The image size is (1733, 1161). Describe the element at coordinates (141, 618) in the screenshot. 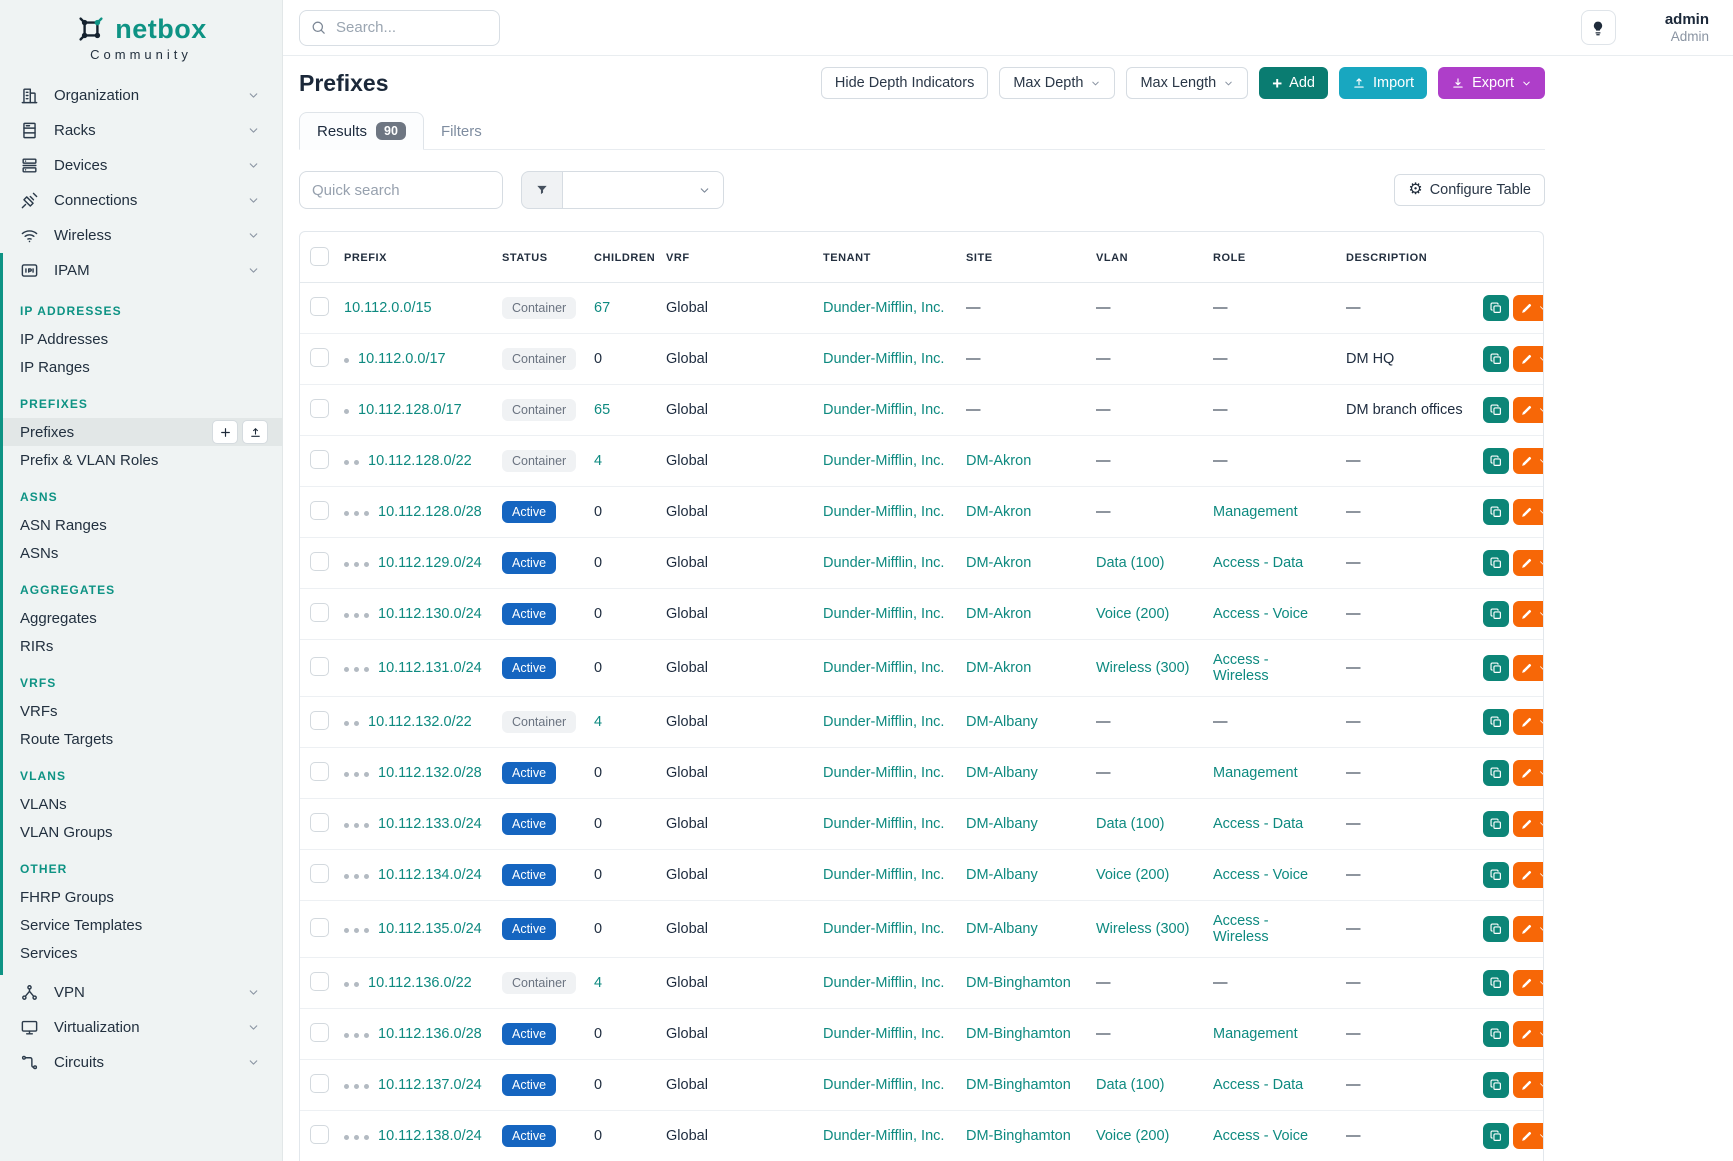

I see `sidebar-item-aggregates: Aggregates` at that location.